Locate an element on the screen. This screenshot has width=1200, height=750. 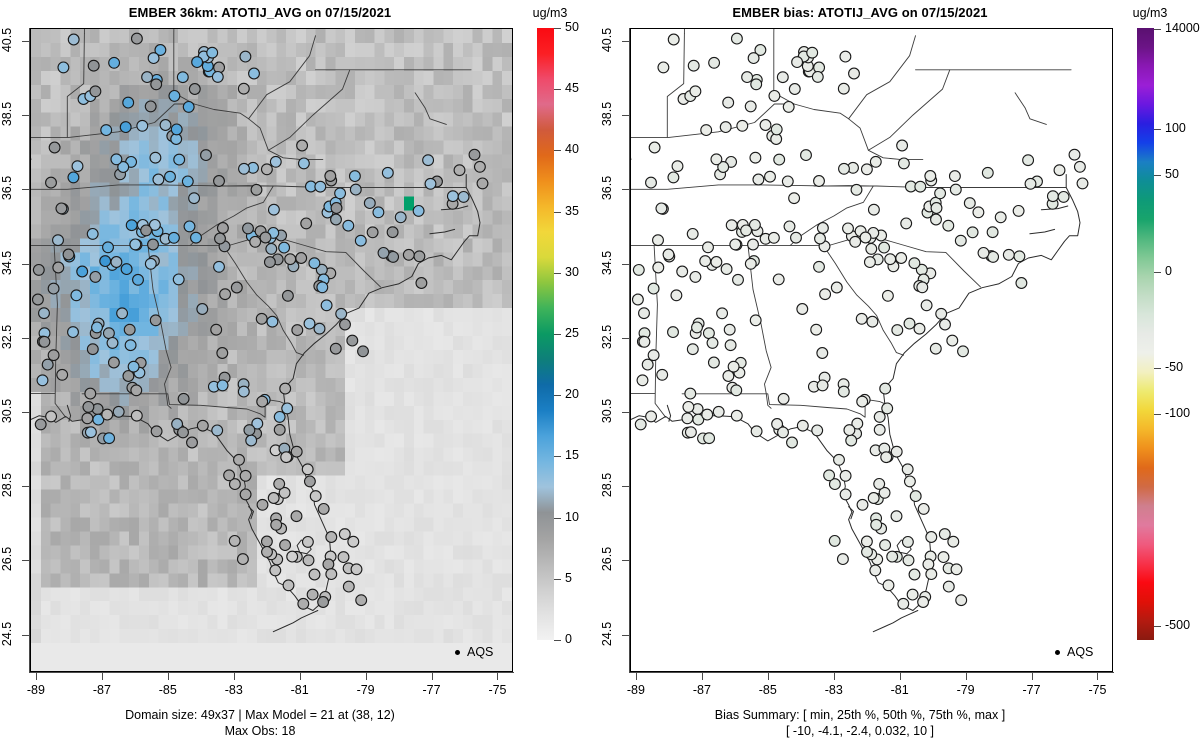
y-tick-label: 40.5 is located at coordinates (607, 40).